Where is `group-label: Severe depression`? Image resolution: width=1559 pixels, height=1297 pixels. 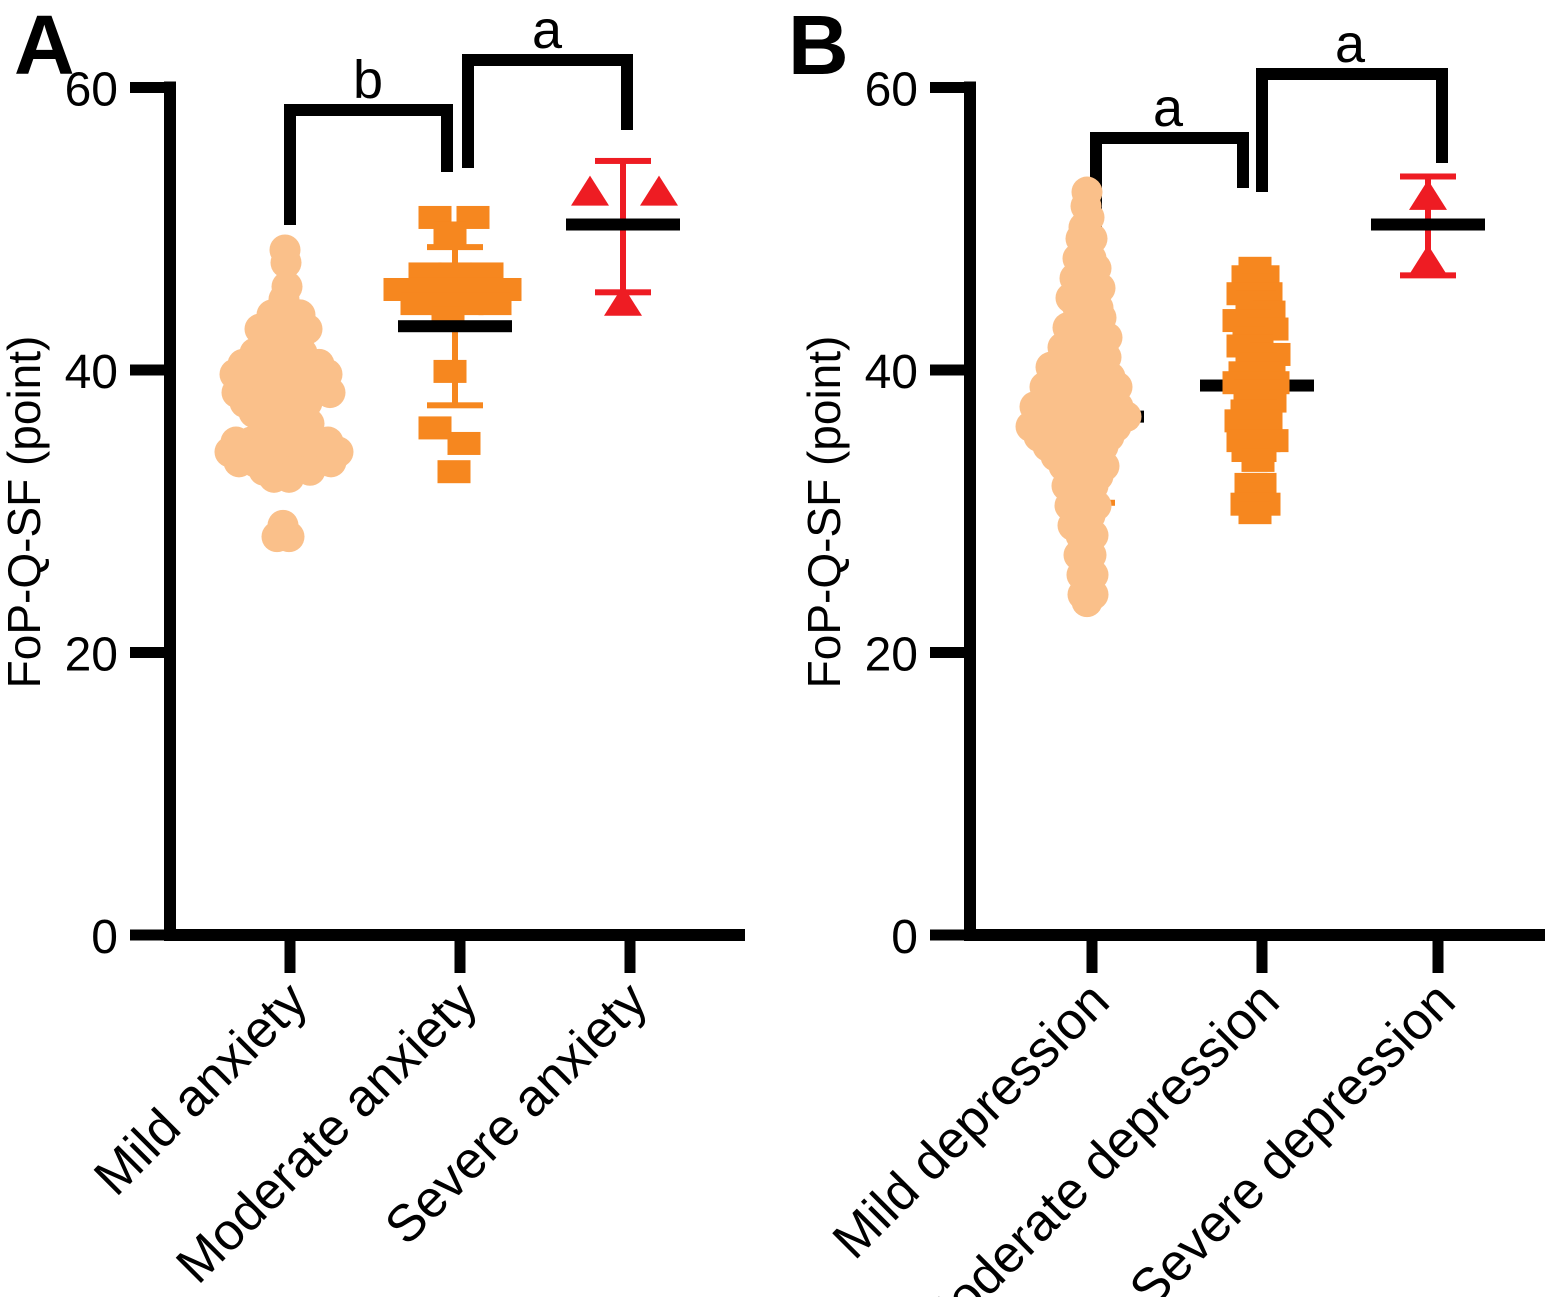 group-label: Severe depression is located at coordinates (1293, 1134).